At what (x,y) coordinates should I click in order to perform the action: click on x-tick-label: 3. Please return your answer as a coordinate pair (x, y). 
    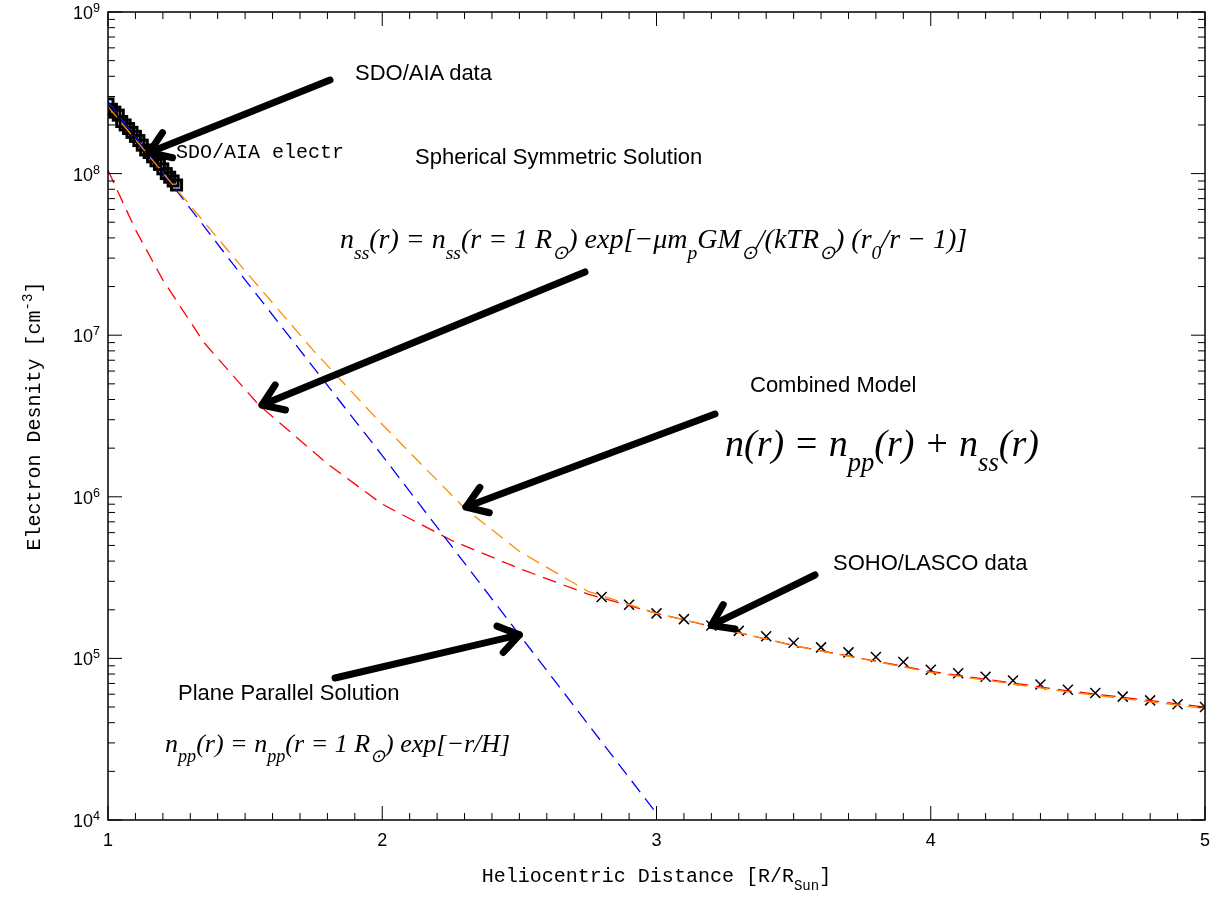
    Looking at the image, I should click on (656, 840).